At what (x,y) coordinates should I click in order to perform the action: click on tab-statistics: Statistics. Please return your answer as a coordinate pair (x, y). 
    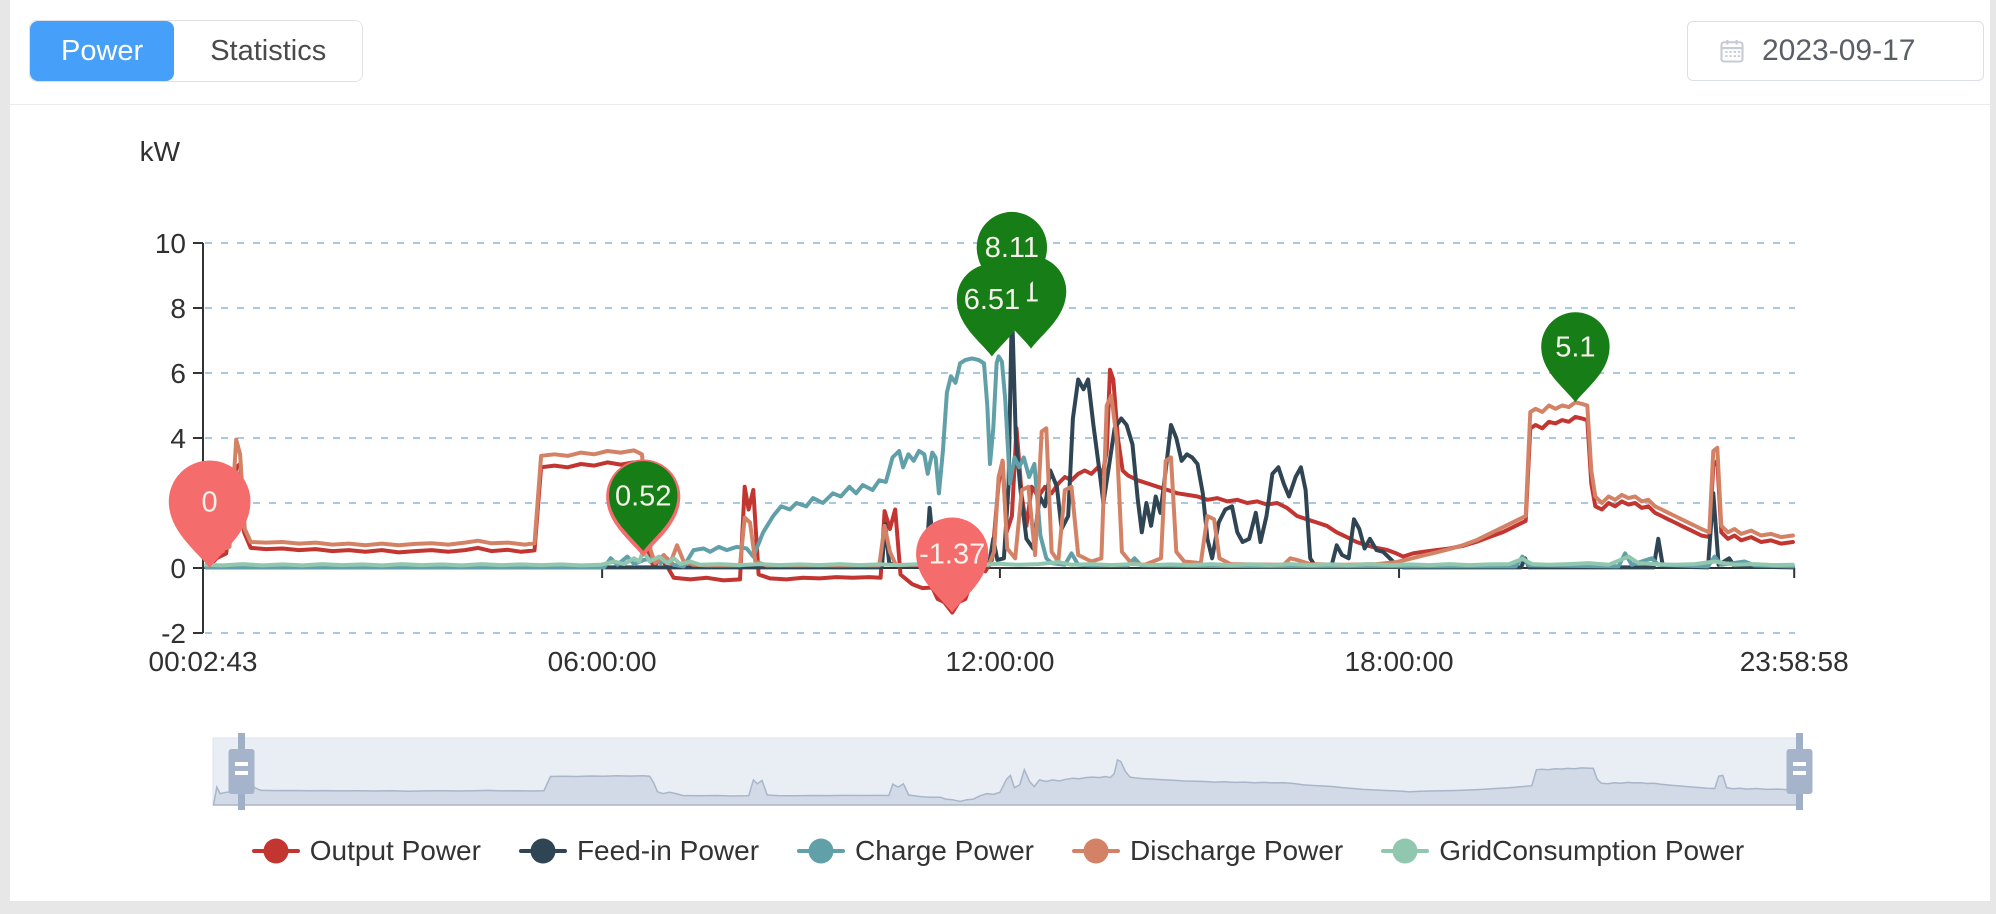
    Looking at the image, I should click on (268, 51).